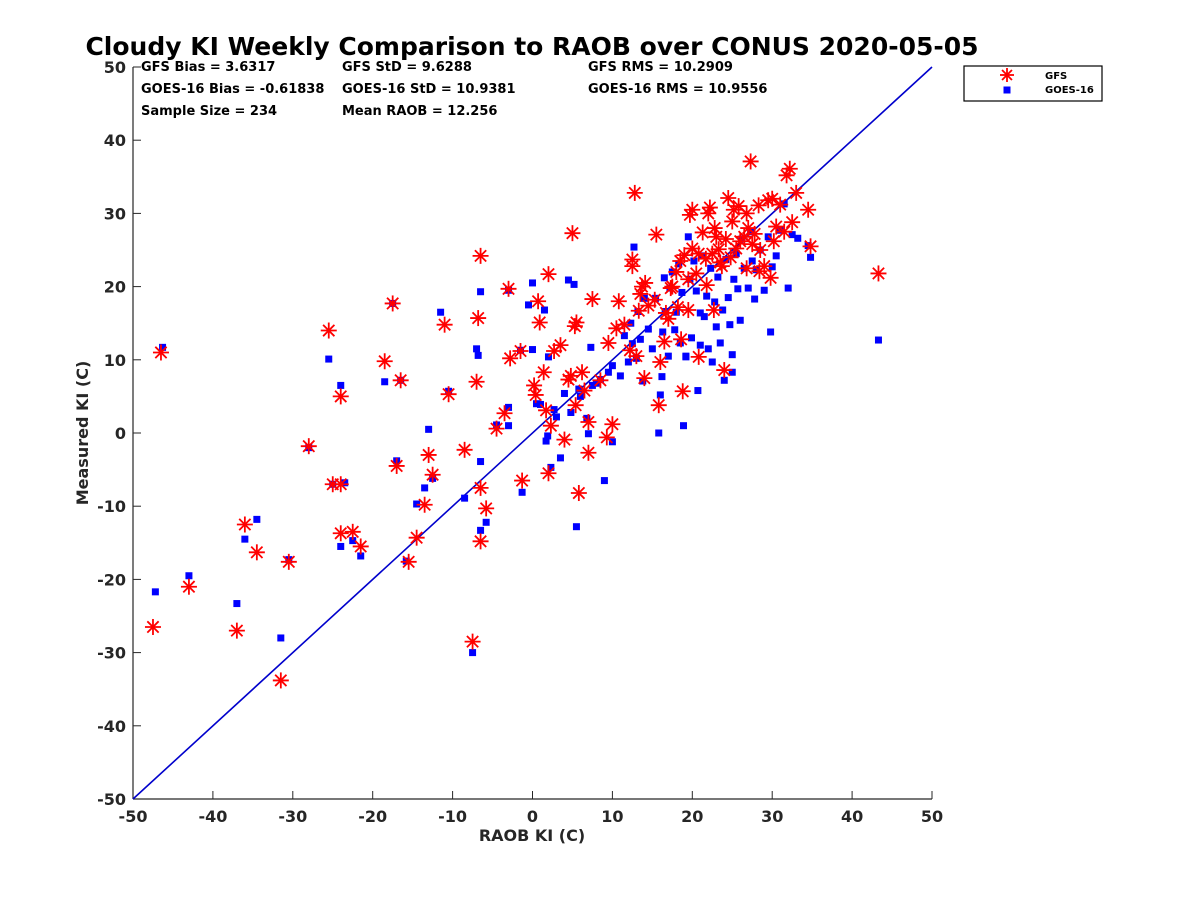 The height and width of the screenshot is (900, 1200). What do you see at coordinates (419, 111) in the screenshot?
I see `stat-mean-raob: Mean RAOB = 12.256` at bounding box center [419, 111].